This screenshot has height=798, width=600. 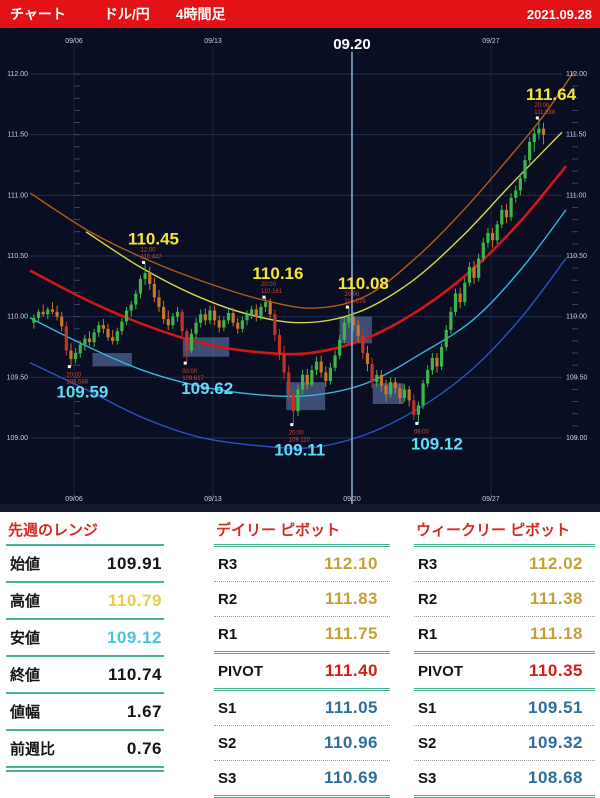 I want to click on row-value: 110.35, so click(x=555, y=670).